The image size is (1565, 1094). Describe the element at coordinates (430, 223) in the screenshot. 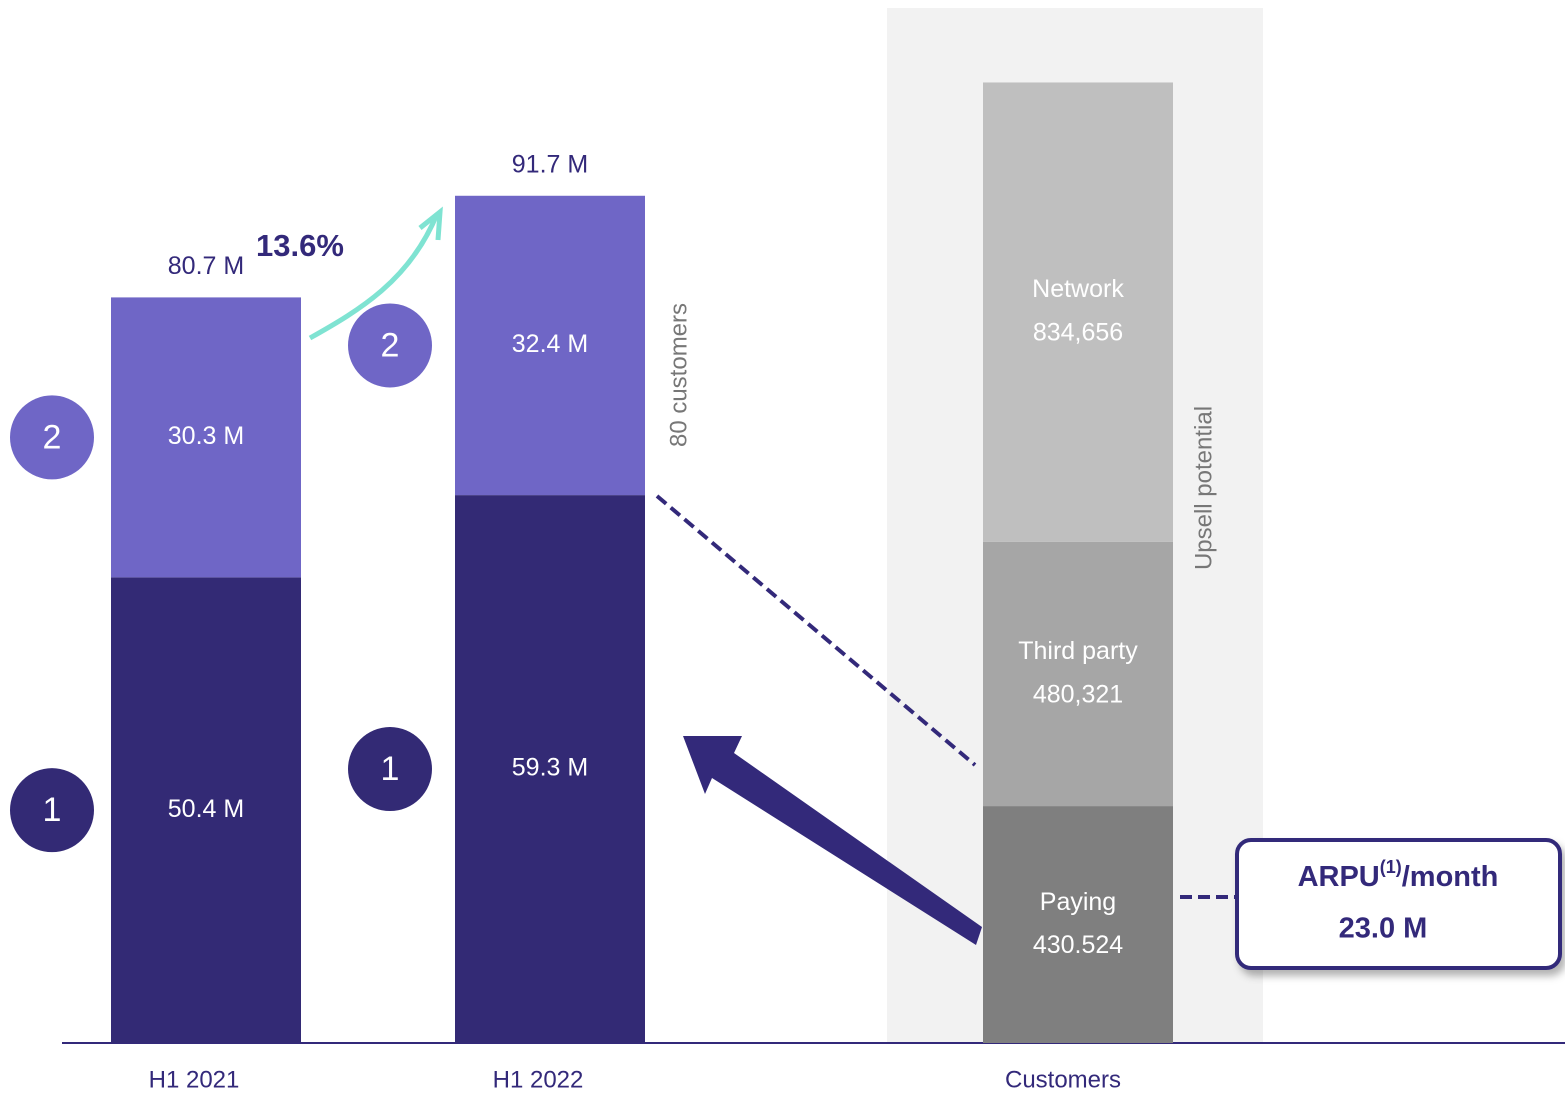

I see `growth-arrow-head` at that location.